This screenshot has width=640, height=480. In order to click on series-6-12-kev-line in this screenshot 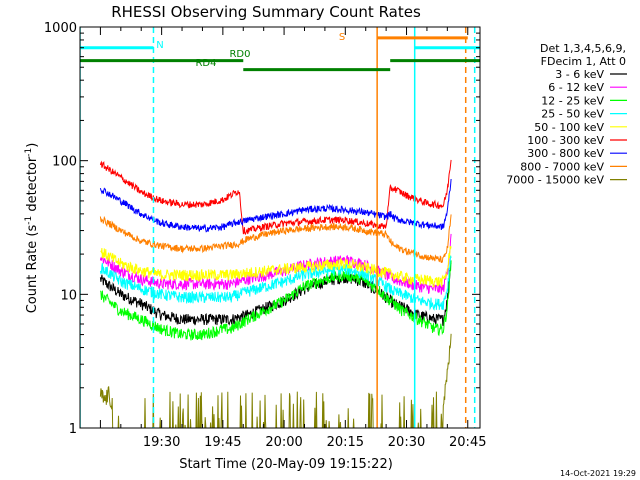, I will do `click(275, 264)`.